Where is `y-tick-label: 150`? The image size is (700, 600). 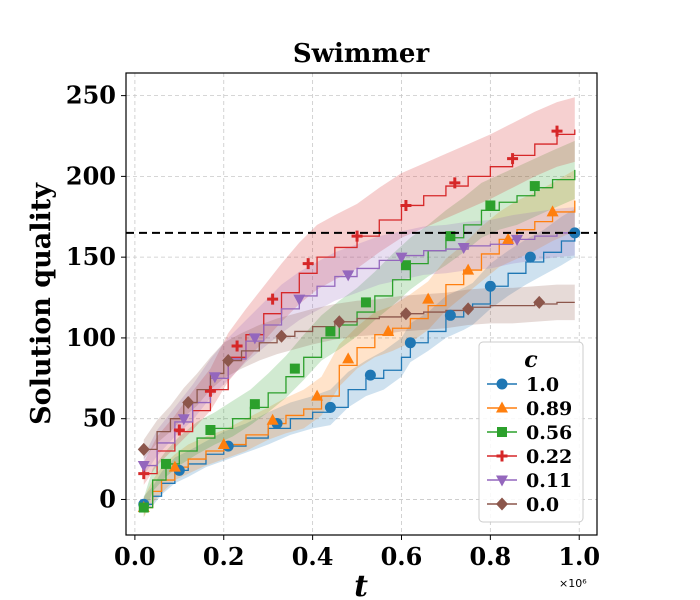
y-tick-label: 150 is located at coordinates (91, 256).